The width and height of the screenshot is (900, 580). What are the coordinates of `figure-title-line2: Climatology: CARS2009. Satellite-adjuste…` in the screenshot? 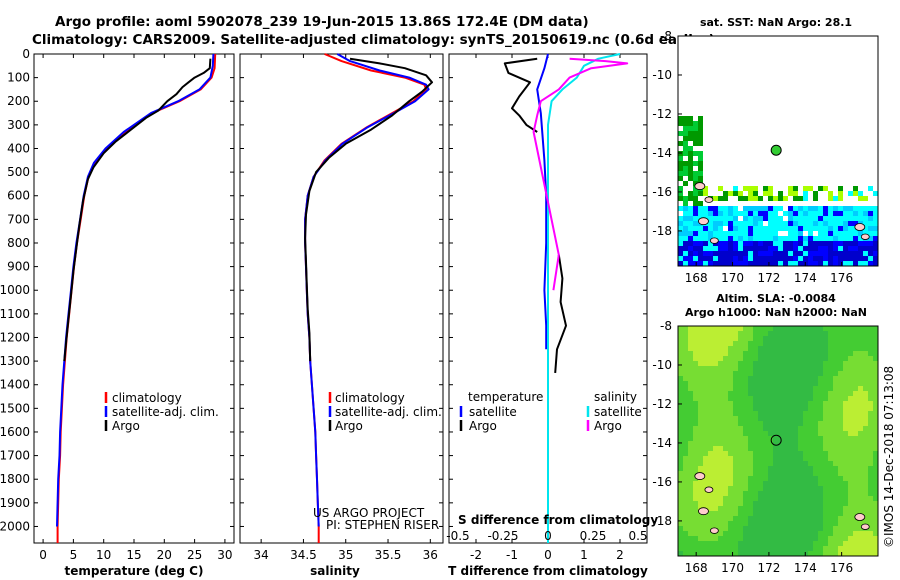 It's located at (373, 40).